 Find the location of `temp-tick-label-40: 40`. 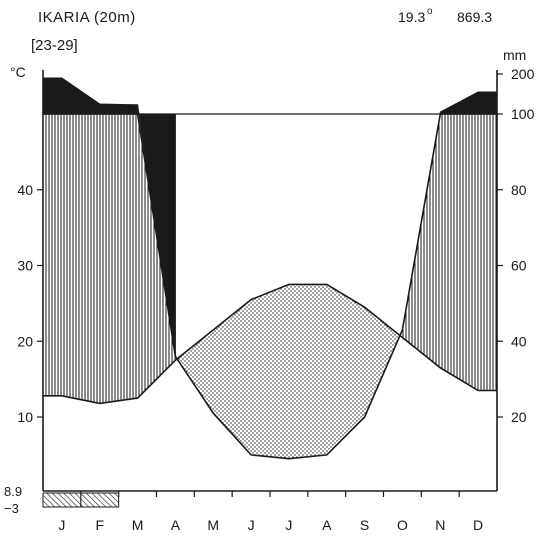

temp-tick-label-40: 40 is located at coordinates (25, 190).